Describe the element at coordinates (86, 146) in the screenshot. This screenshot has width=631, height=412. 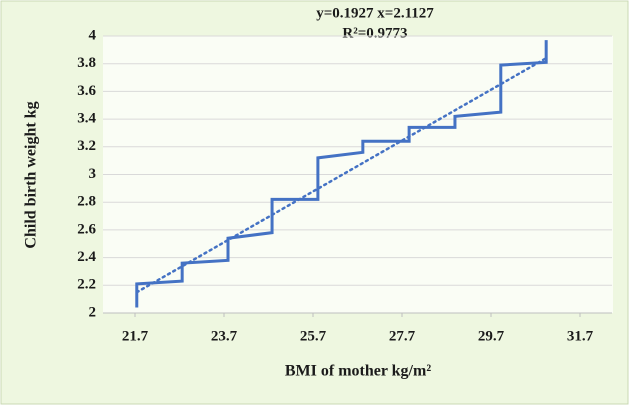
I see `y-tick-label: 3.2` at that location.